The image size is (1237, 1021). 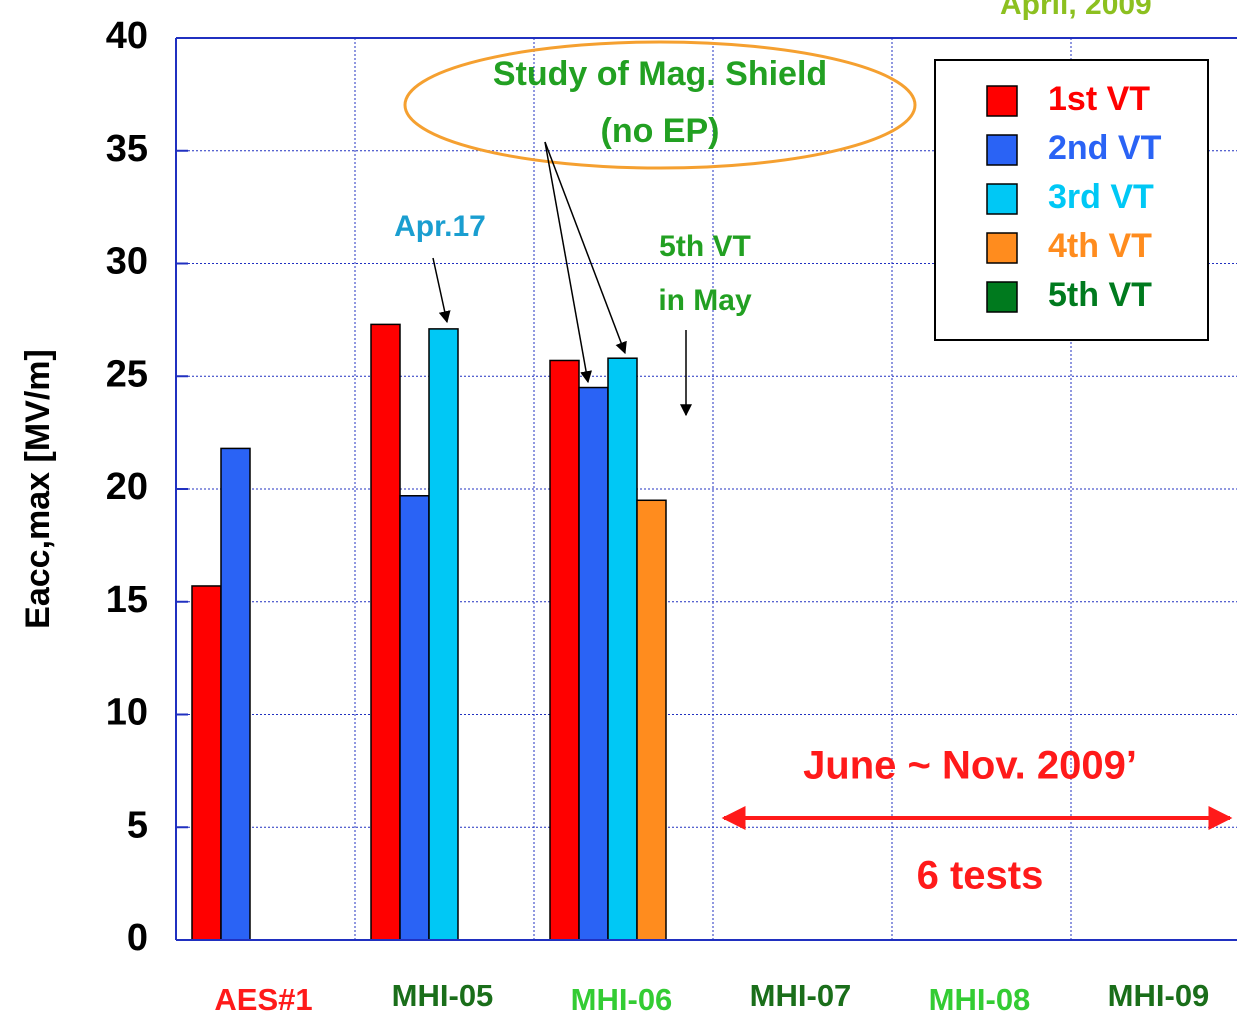 What do you see at coordinates (263, 999) in the screenshot?
I see `x-tick-label: AES#1` at bounding box center [263, 999].